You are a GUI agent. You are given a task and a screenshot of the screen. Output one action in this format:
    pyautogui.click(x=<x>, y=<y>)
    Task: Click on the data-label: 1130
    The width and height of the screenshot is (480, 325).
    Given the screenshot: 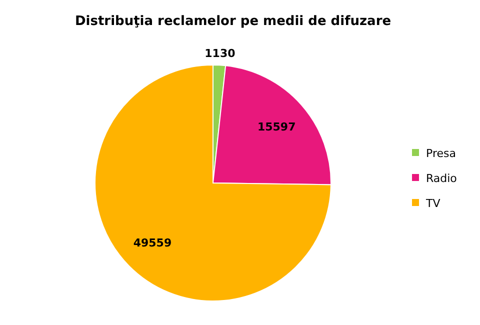 What is the action you would take?
    pyautogui.click(x=220, y=53)
    